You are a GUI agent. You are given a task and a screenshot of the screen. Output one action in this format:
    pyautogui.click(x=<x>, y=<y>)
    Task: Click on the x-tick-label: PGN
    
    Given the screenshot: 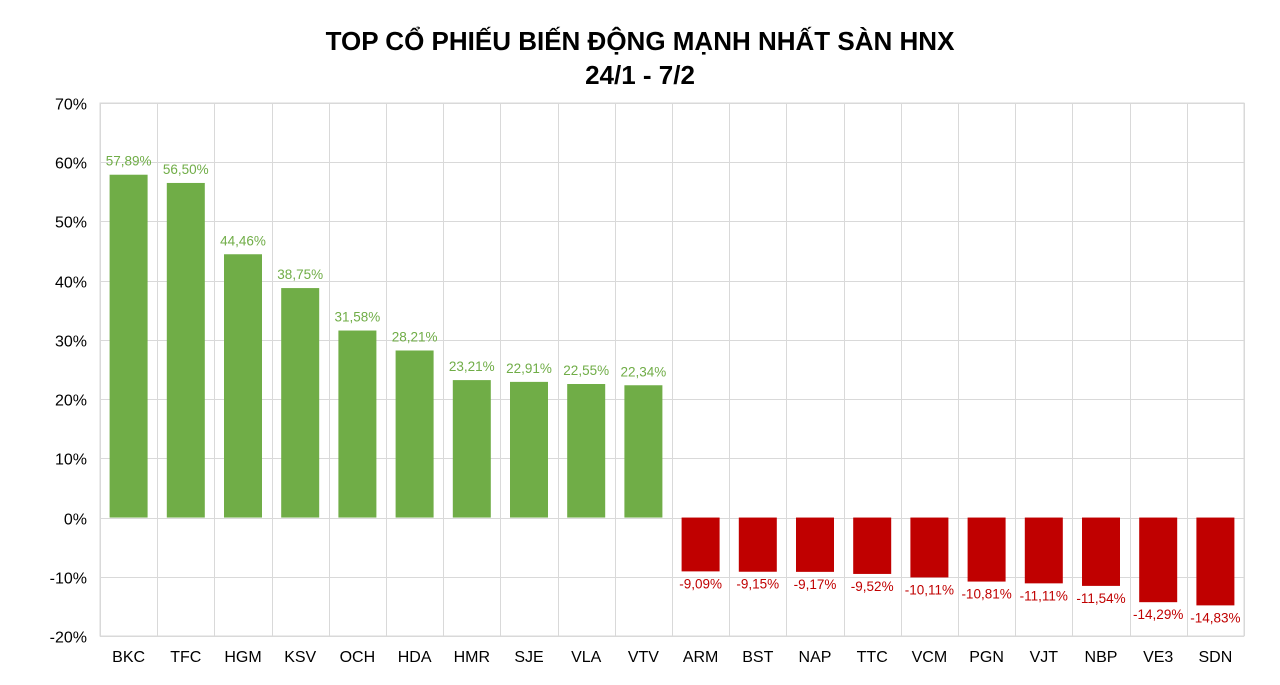 What is the action you would take?
    pyautogui.click(x=986, y=657)
    